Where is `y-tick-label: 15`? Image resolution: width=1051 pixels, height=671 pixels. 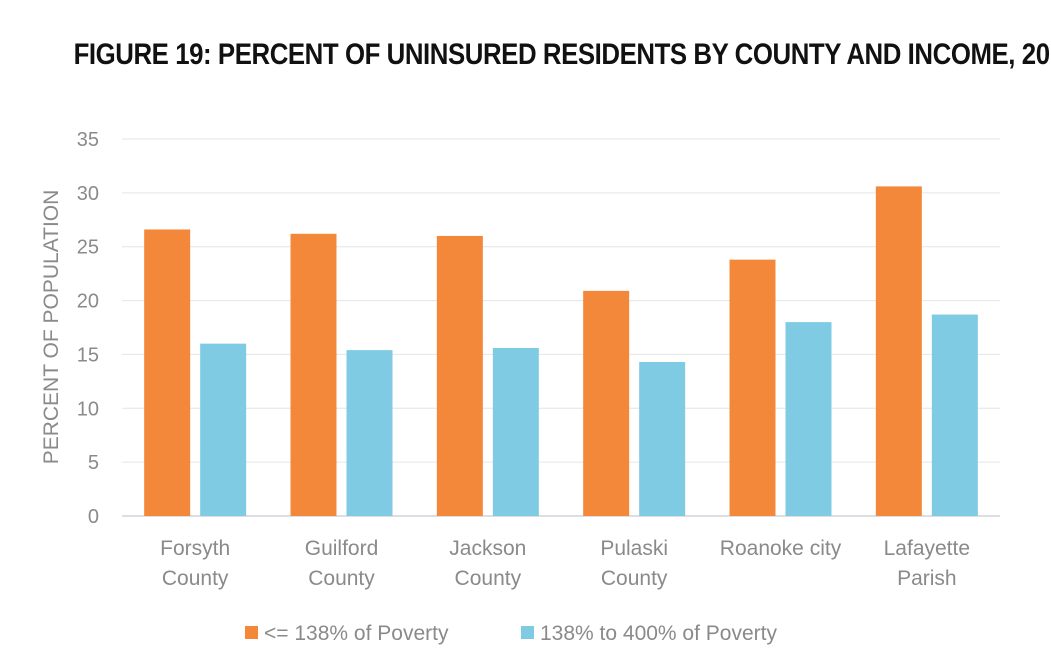 y-tick-label: 15 is located at coordinates (88, 355).